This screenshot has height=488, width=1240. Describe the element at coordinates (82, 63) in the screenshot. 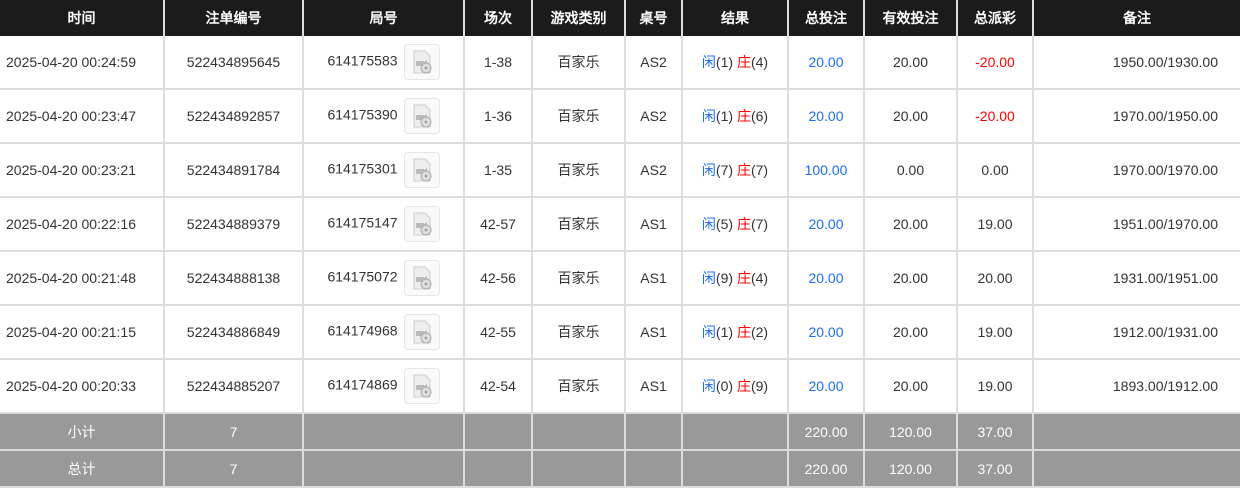

I see `time: 2025-04-20 00:24:59` at that location.